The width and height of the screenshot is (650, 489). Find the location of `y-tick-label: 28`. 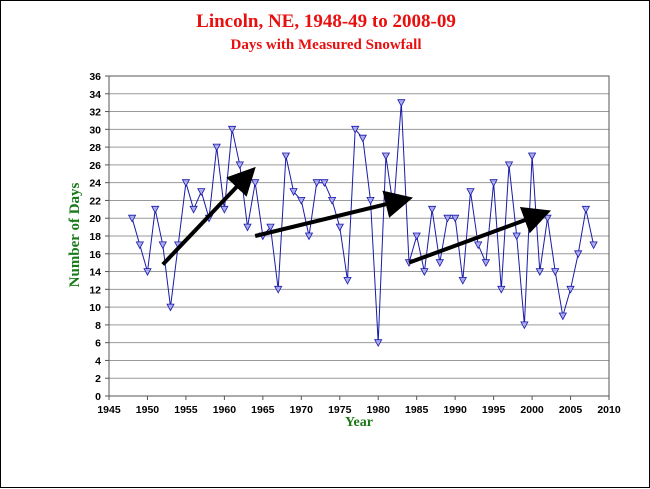

y-tick-label: 28 is located at coordinates (95, 148).